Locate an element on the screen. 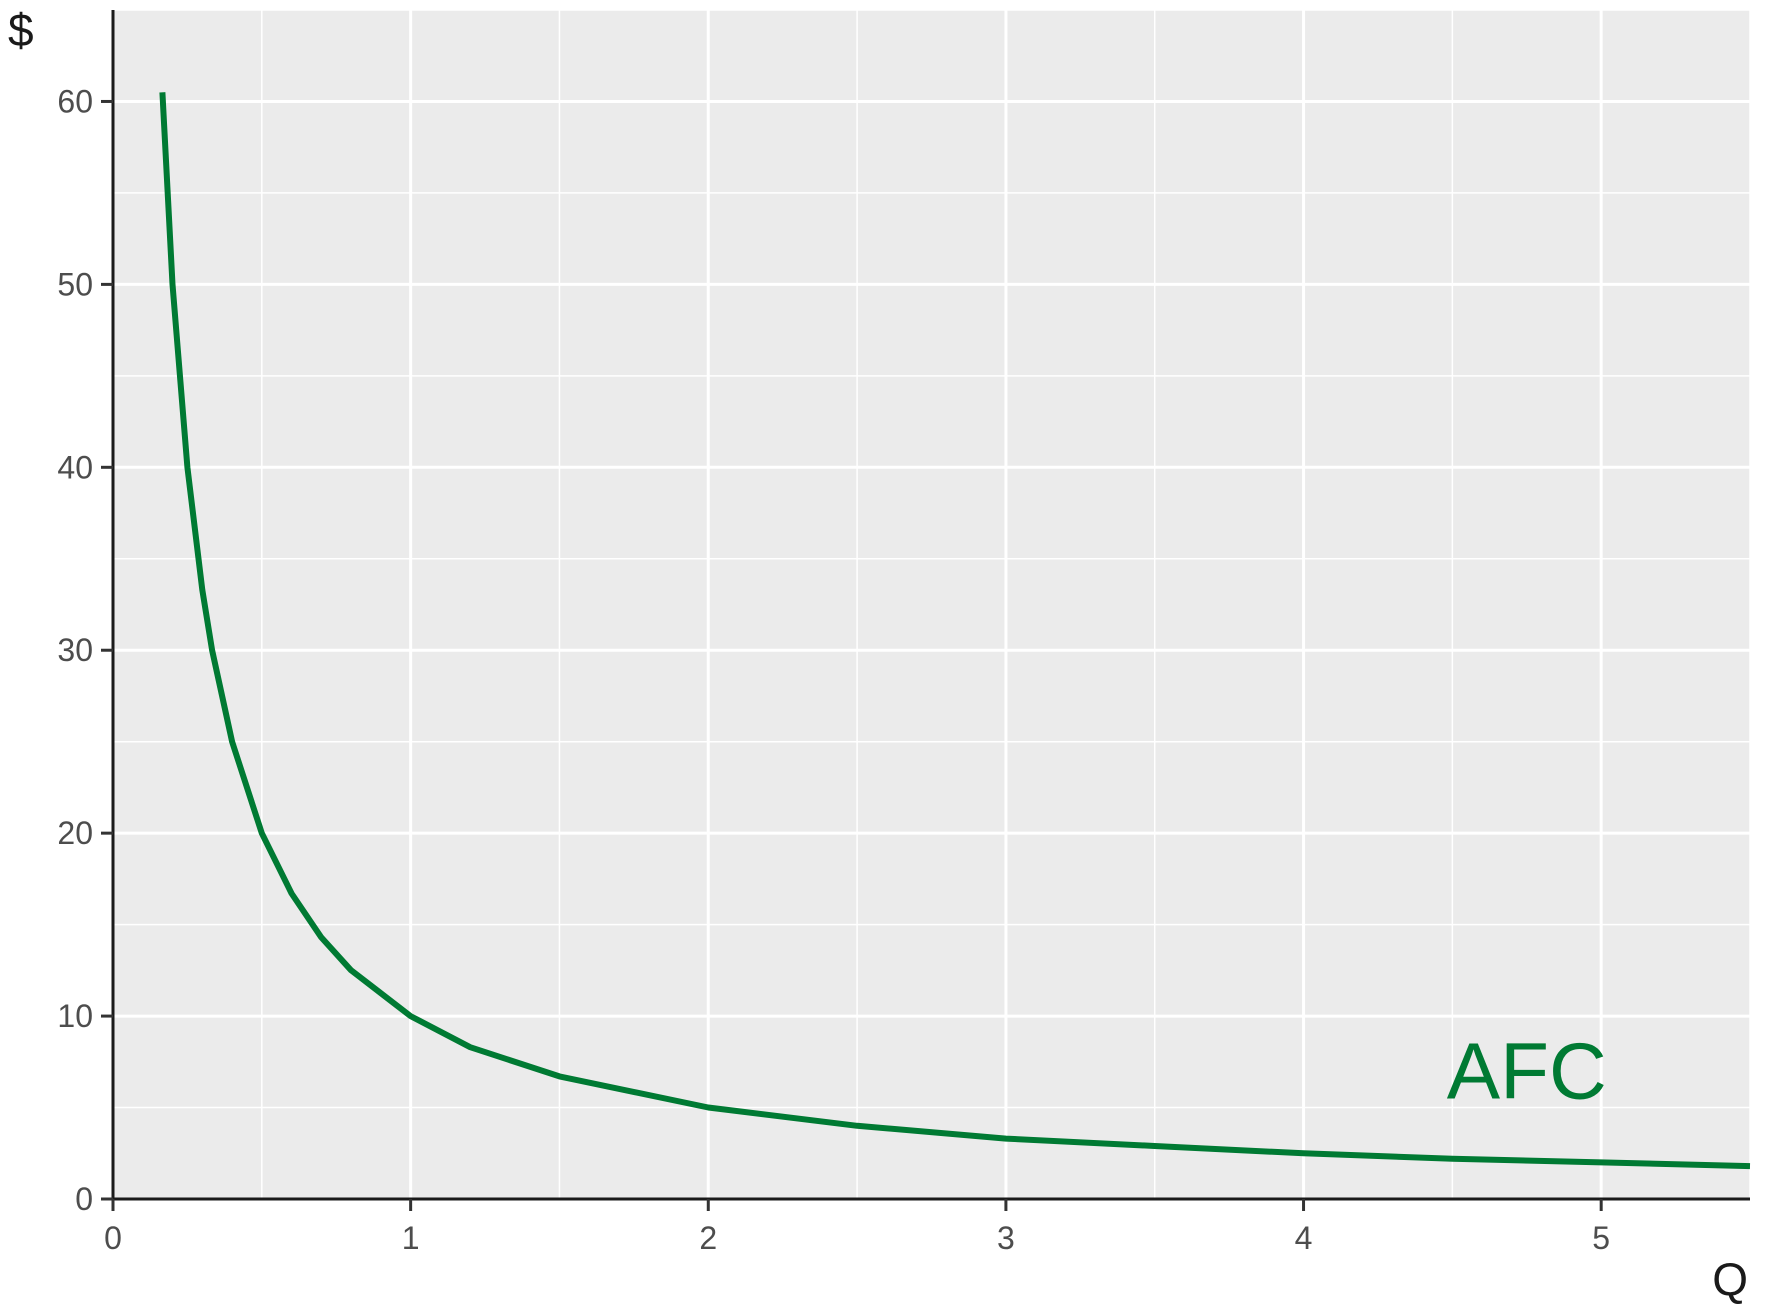 This screenshot has height=1309, width=1778. y-tick-label: 20 is located at coordinates (75, 833).